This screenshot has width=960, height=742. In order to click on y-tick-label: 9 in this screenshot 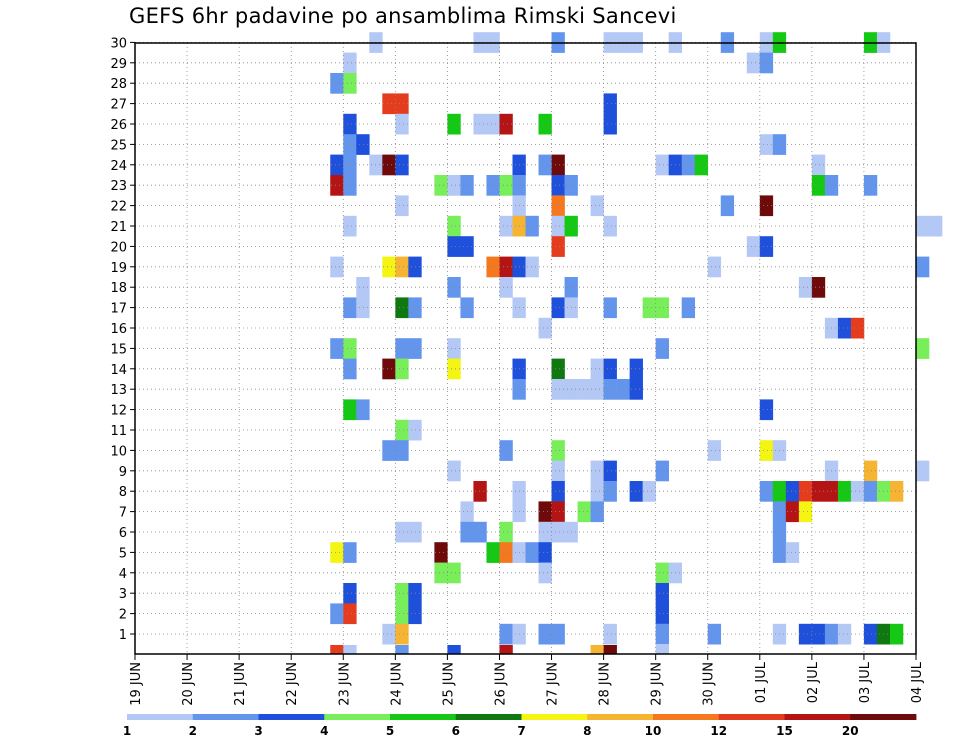, I will do `click(123, 472)`.